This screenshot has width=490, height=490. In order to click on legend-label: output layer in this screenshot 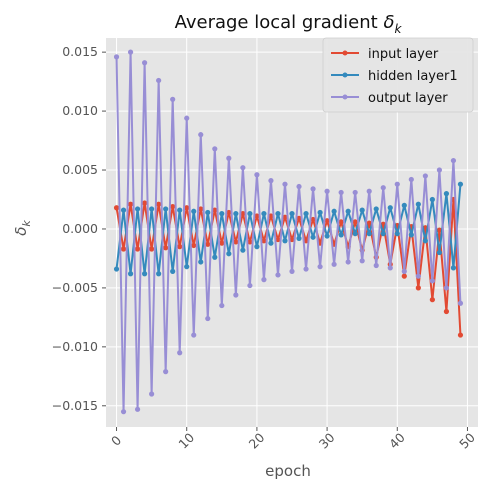, I will do `click(408, 98)`.